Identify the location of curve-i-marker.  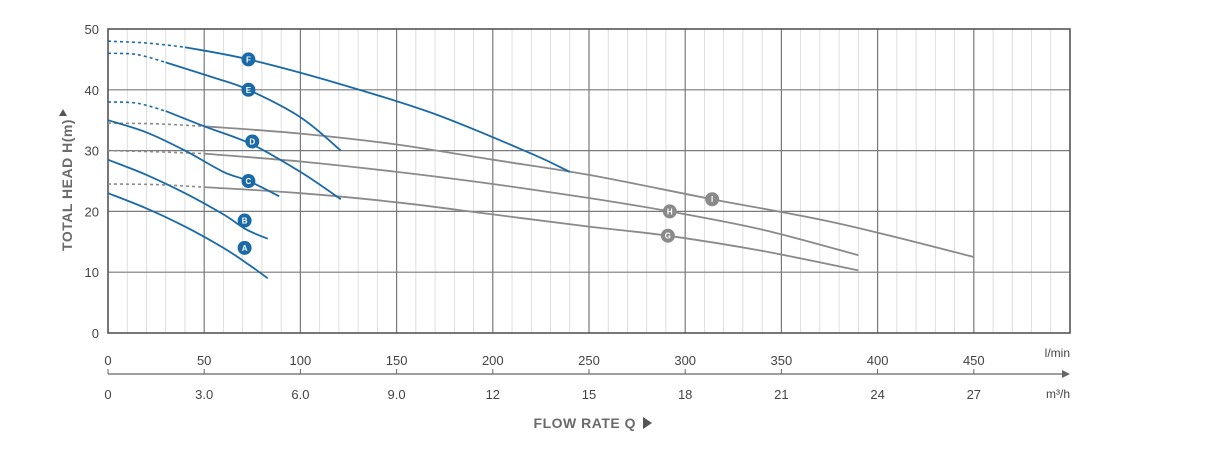
(712, 199).